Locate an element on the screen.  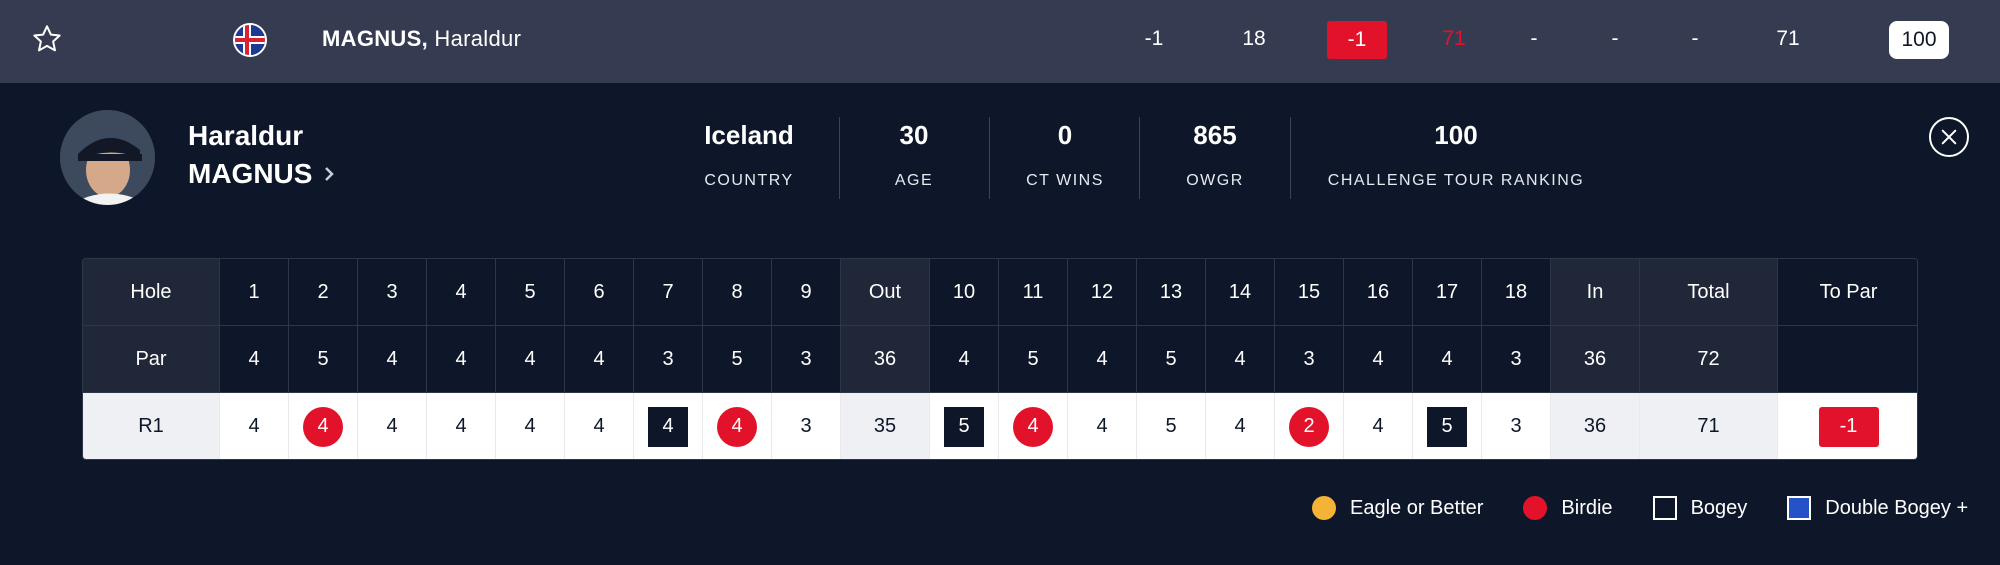
round3-score: - is located at coordinates (1615, 38).